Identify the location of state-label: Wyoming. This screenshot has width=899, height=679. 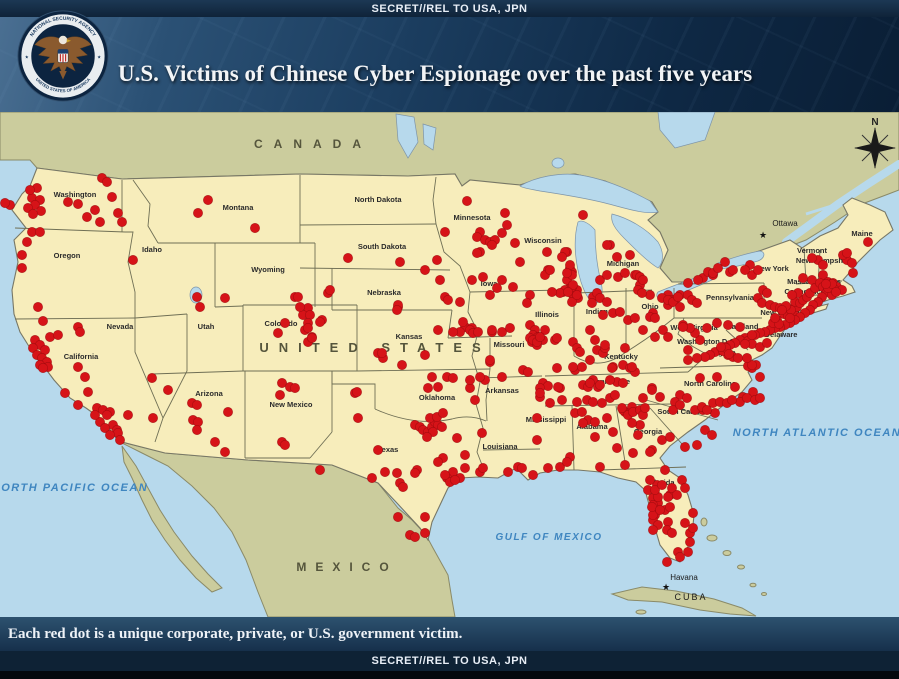
(268, 269).